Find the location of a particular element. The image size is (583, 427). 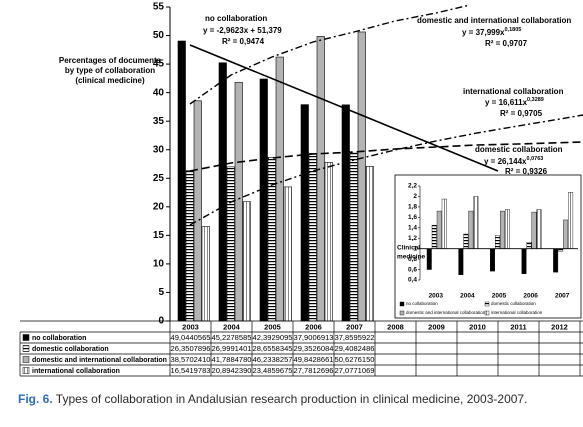

y-tick-label: 2 is located at coordinates (415, 196).